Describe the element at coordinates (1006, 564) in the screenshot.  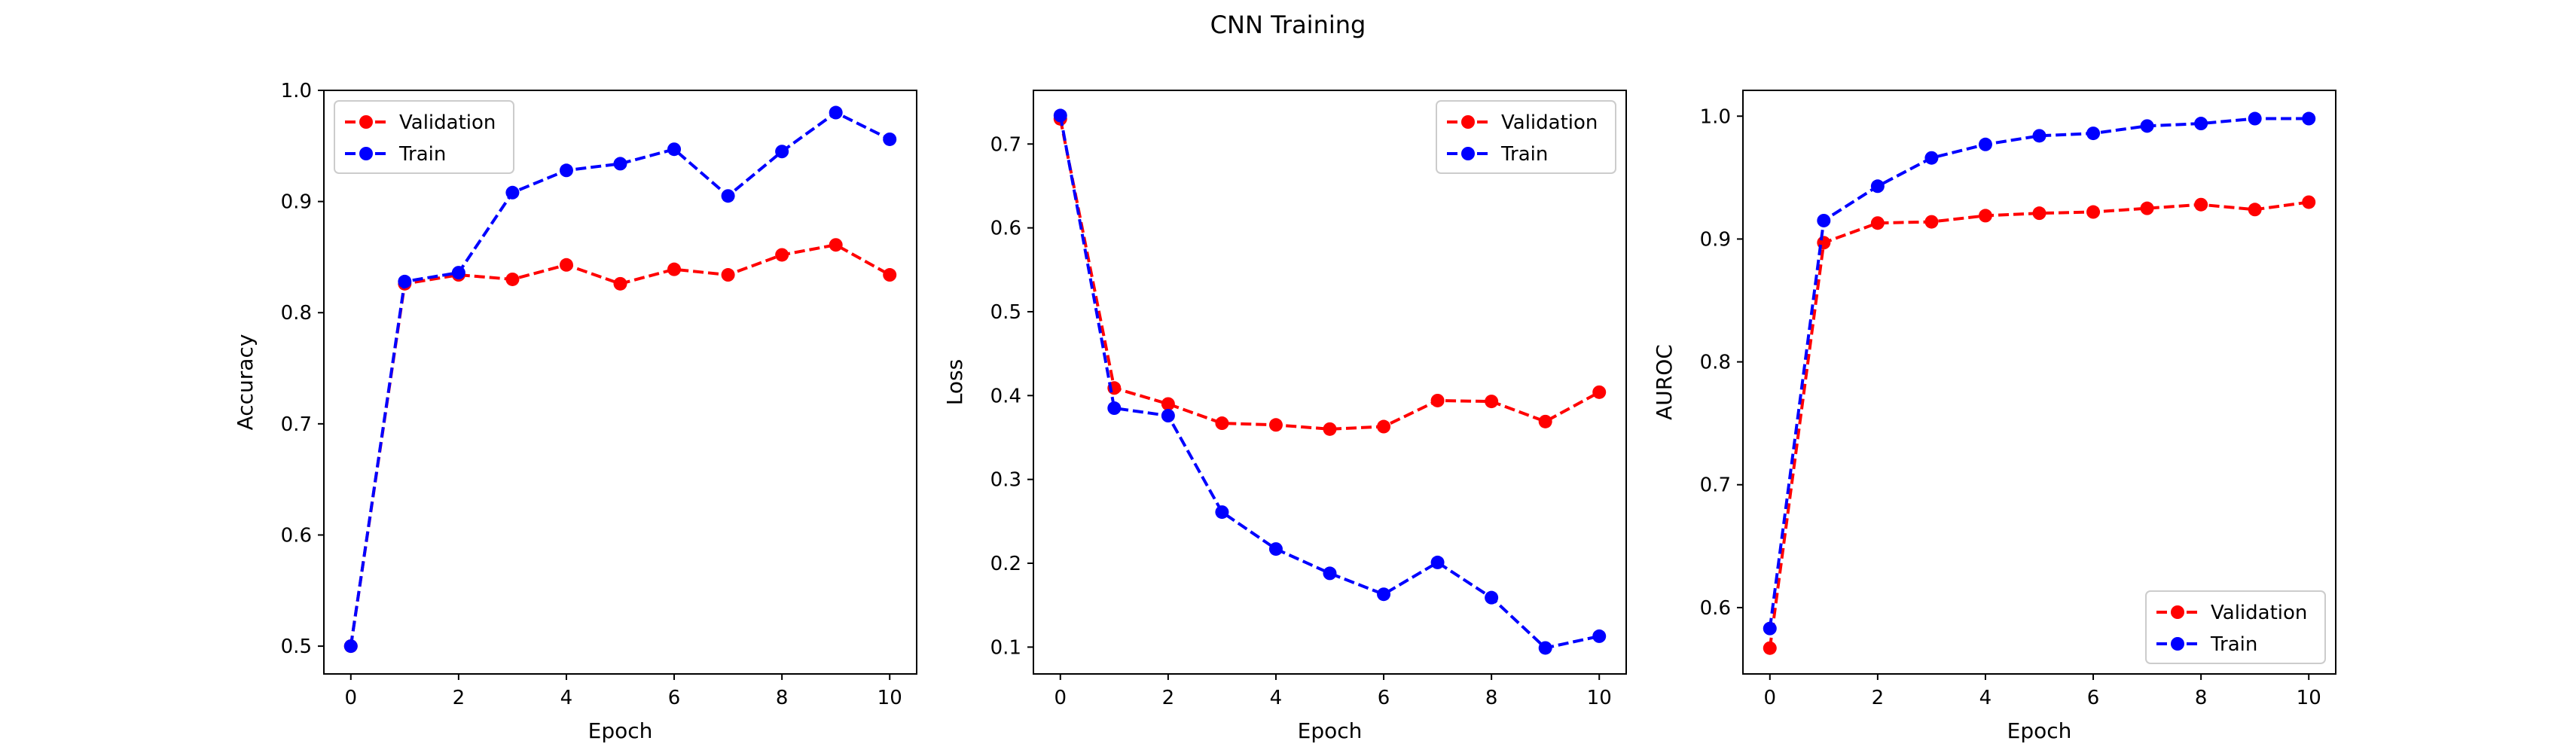
I see `y-tick-label: 0.2` at that location.